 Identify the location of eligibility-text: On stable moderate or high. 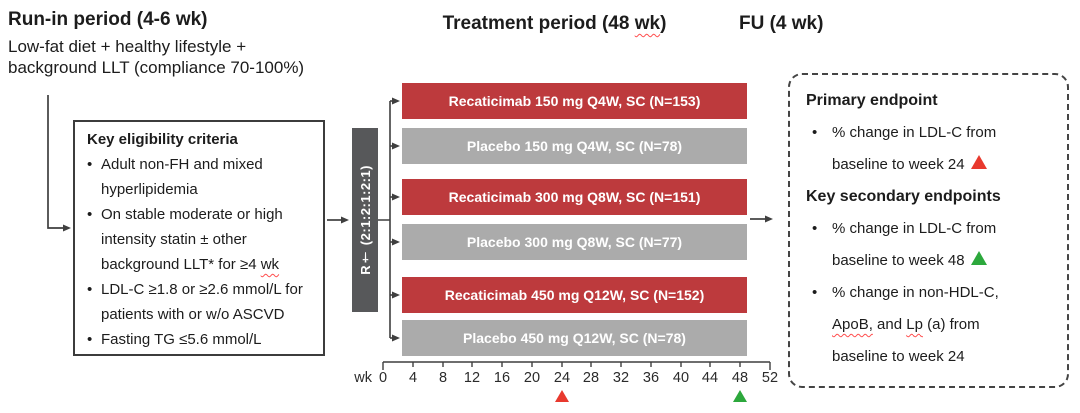
(192, 214).